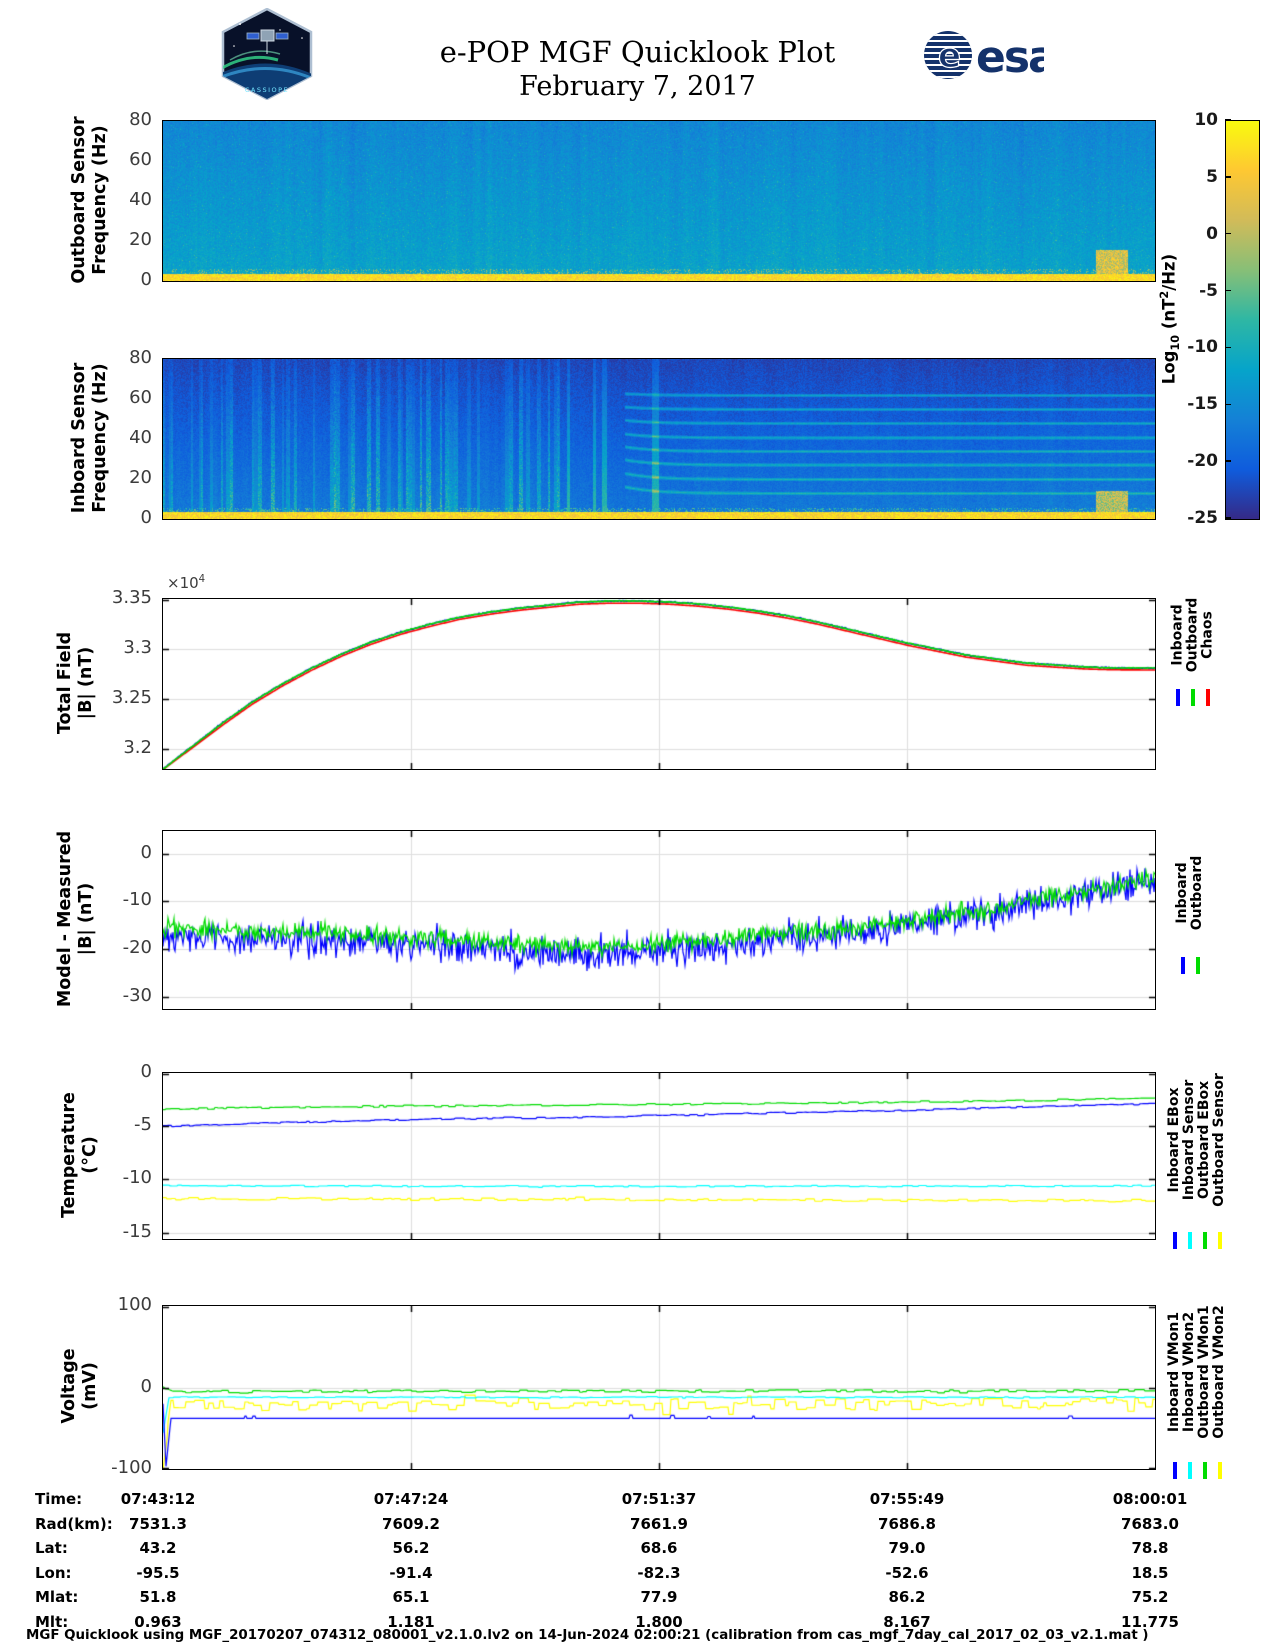 This screenshot has height=1650, width=1275. What do you see at coordinates (1204, 1372) in the screenshot?
I see `legend-label: Outboard VMon1` at bounding box center [1204, 1372].